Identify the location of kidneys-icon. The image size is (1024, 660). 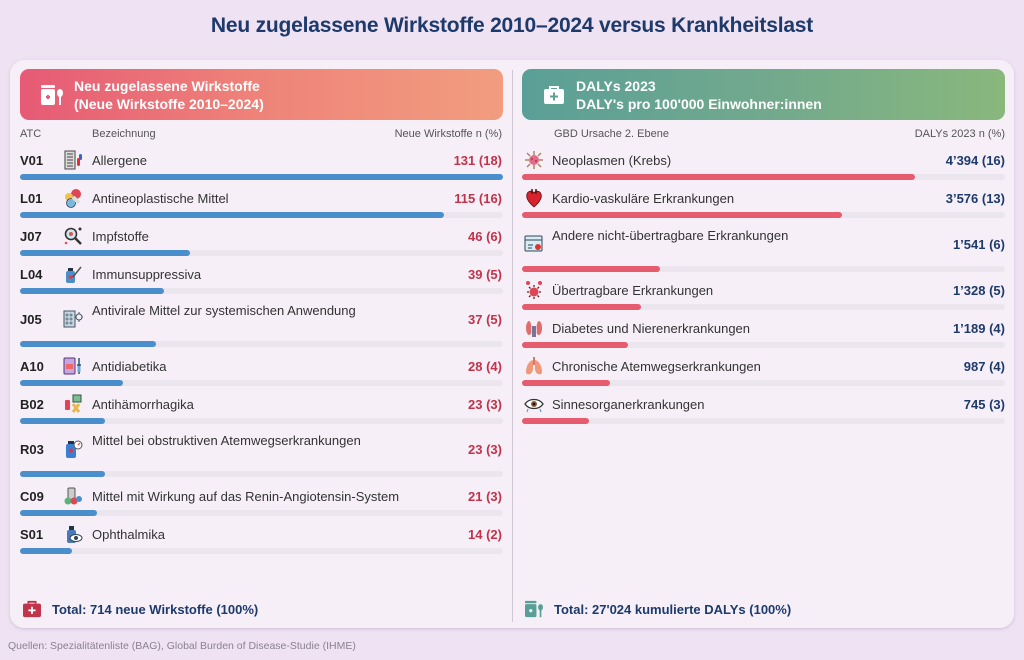
(534, 328).